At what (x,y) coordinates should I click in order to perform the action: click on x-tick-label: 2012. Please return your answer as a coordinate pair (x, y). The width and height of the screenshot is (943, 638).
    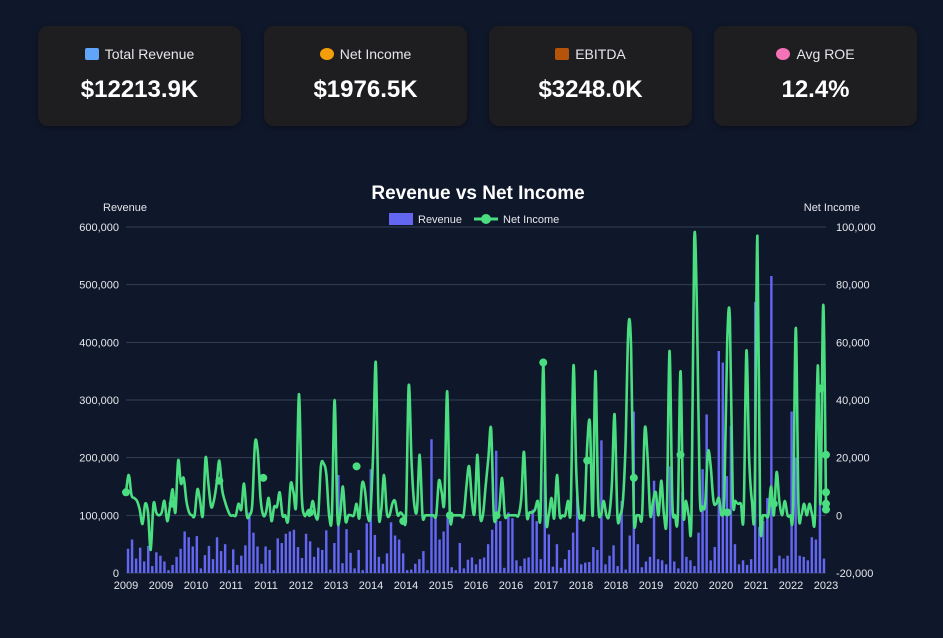
    Looking at the image, I should click on (301, 586).